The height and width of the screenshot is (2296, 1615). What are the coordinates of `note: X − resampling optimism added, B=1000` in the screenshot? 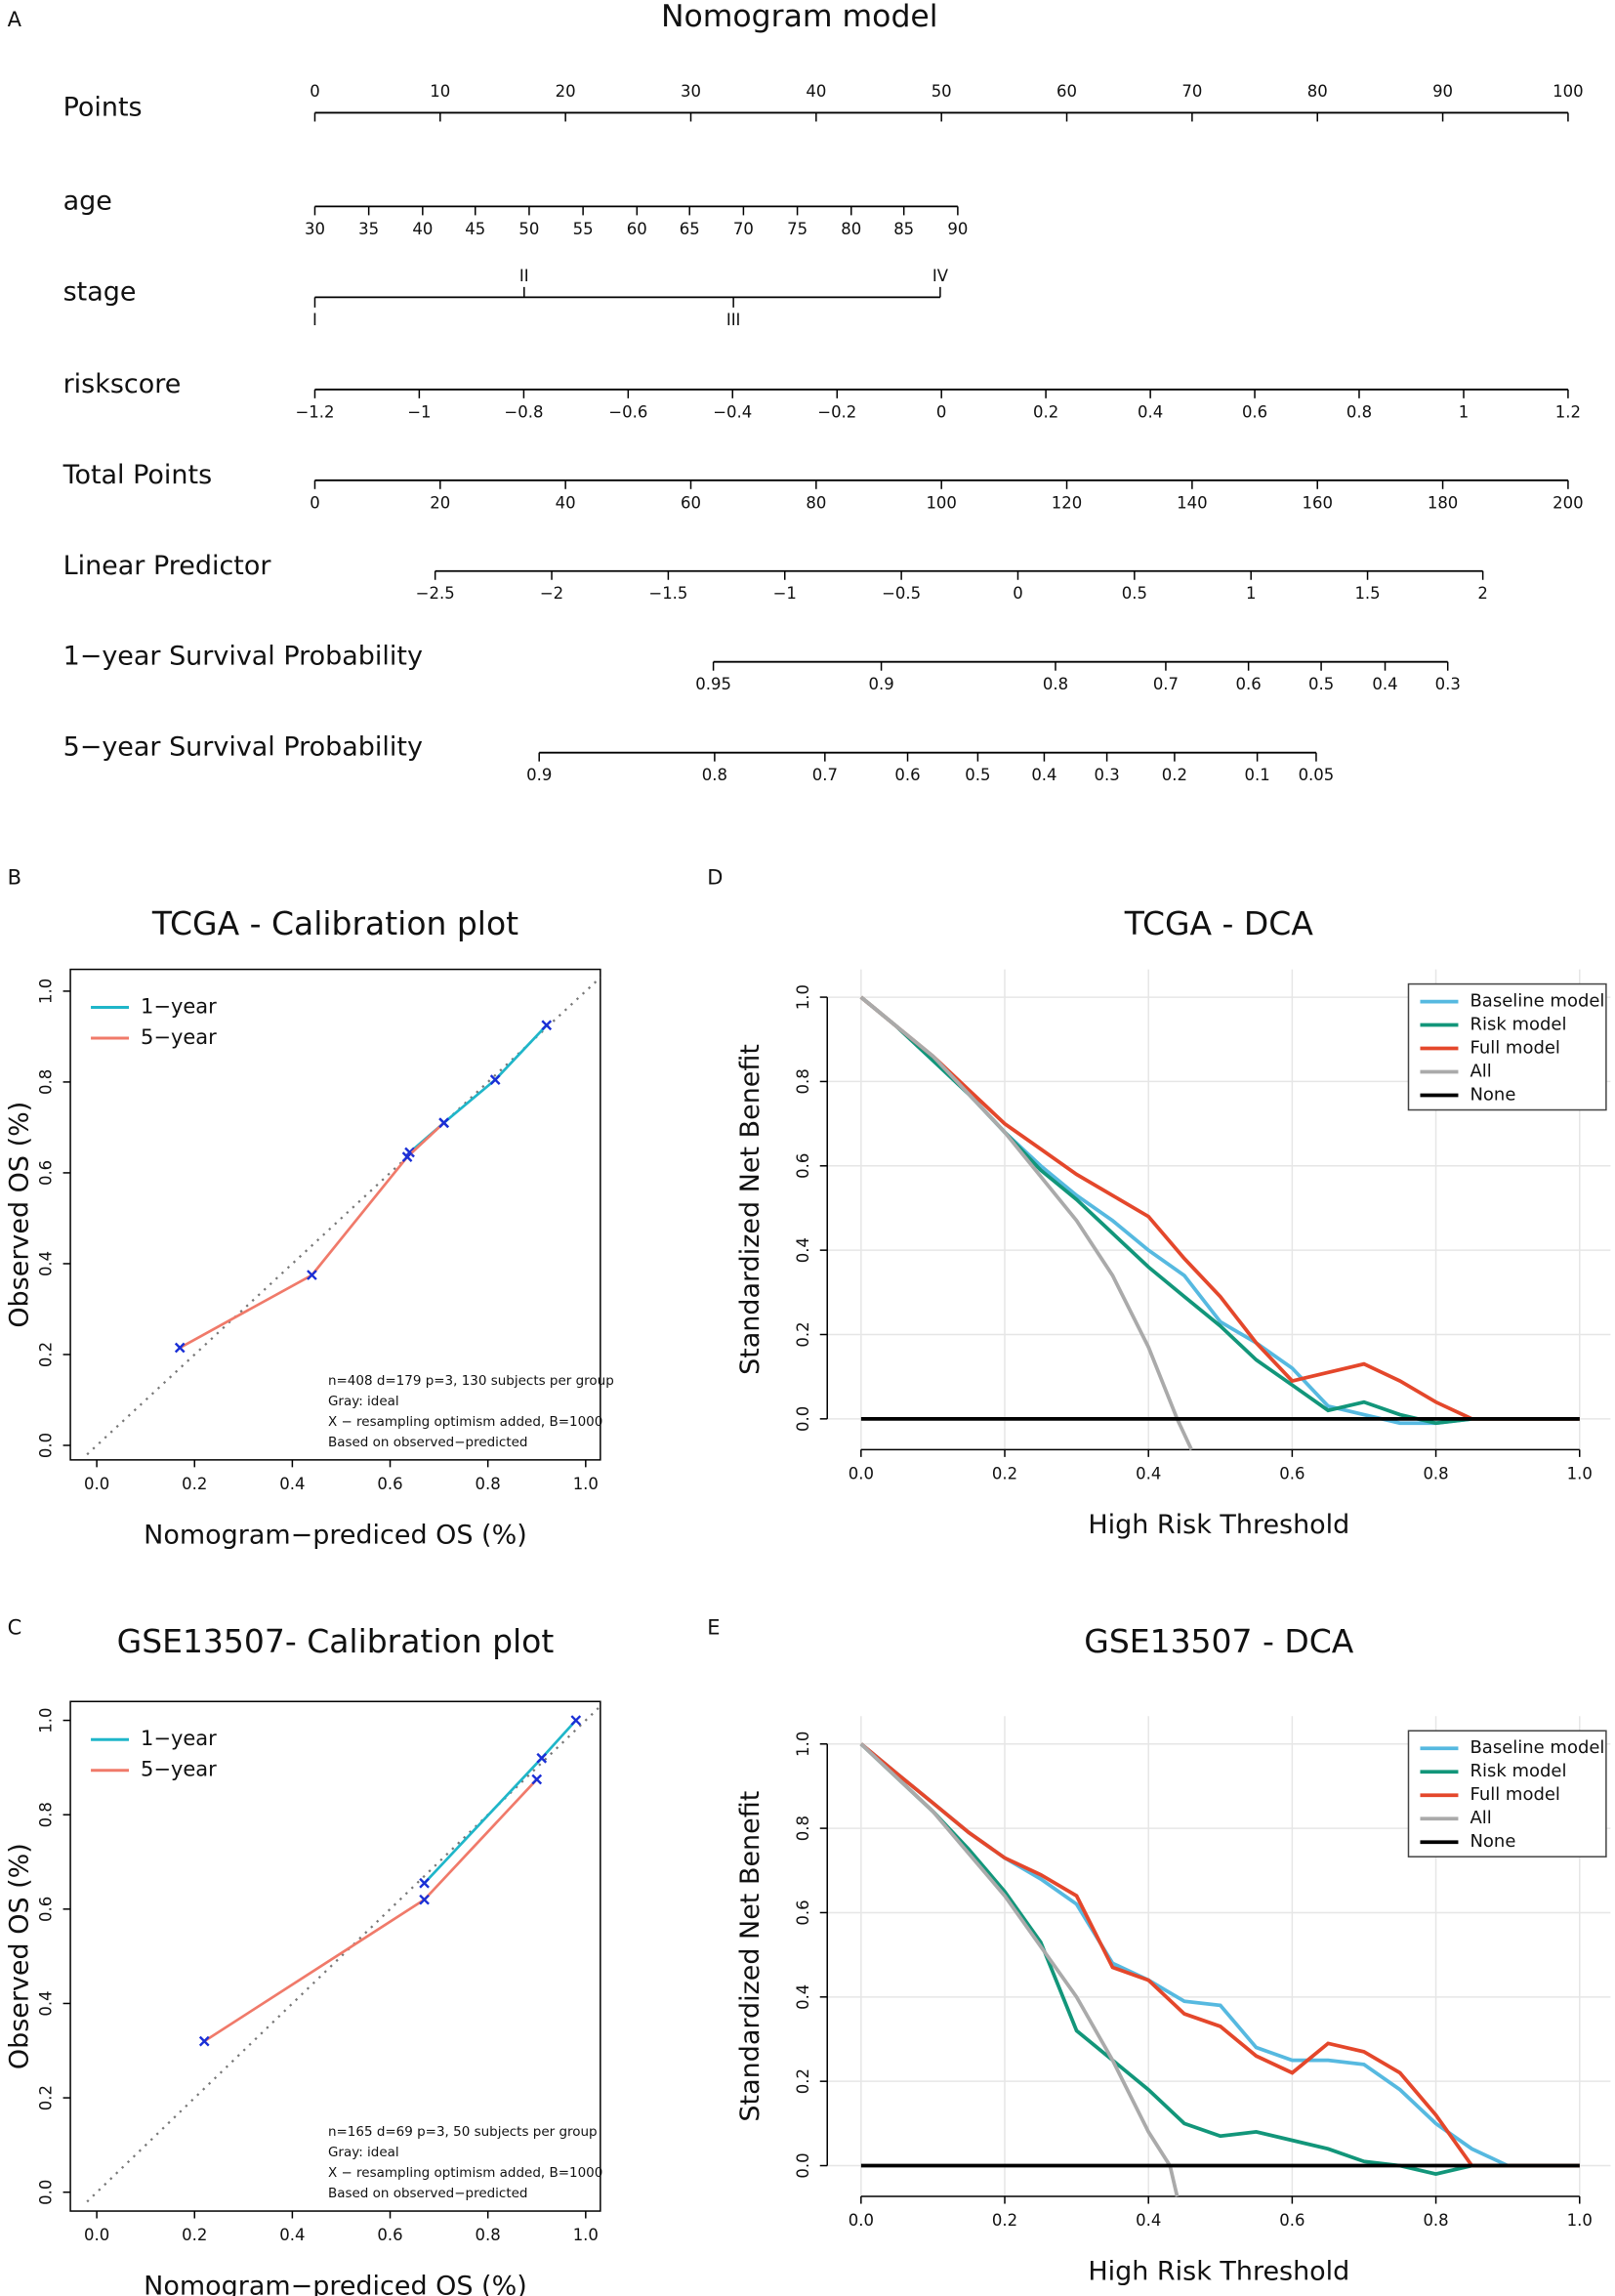 It's located at (465, 1422).